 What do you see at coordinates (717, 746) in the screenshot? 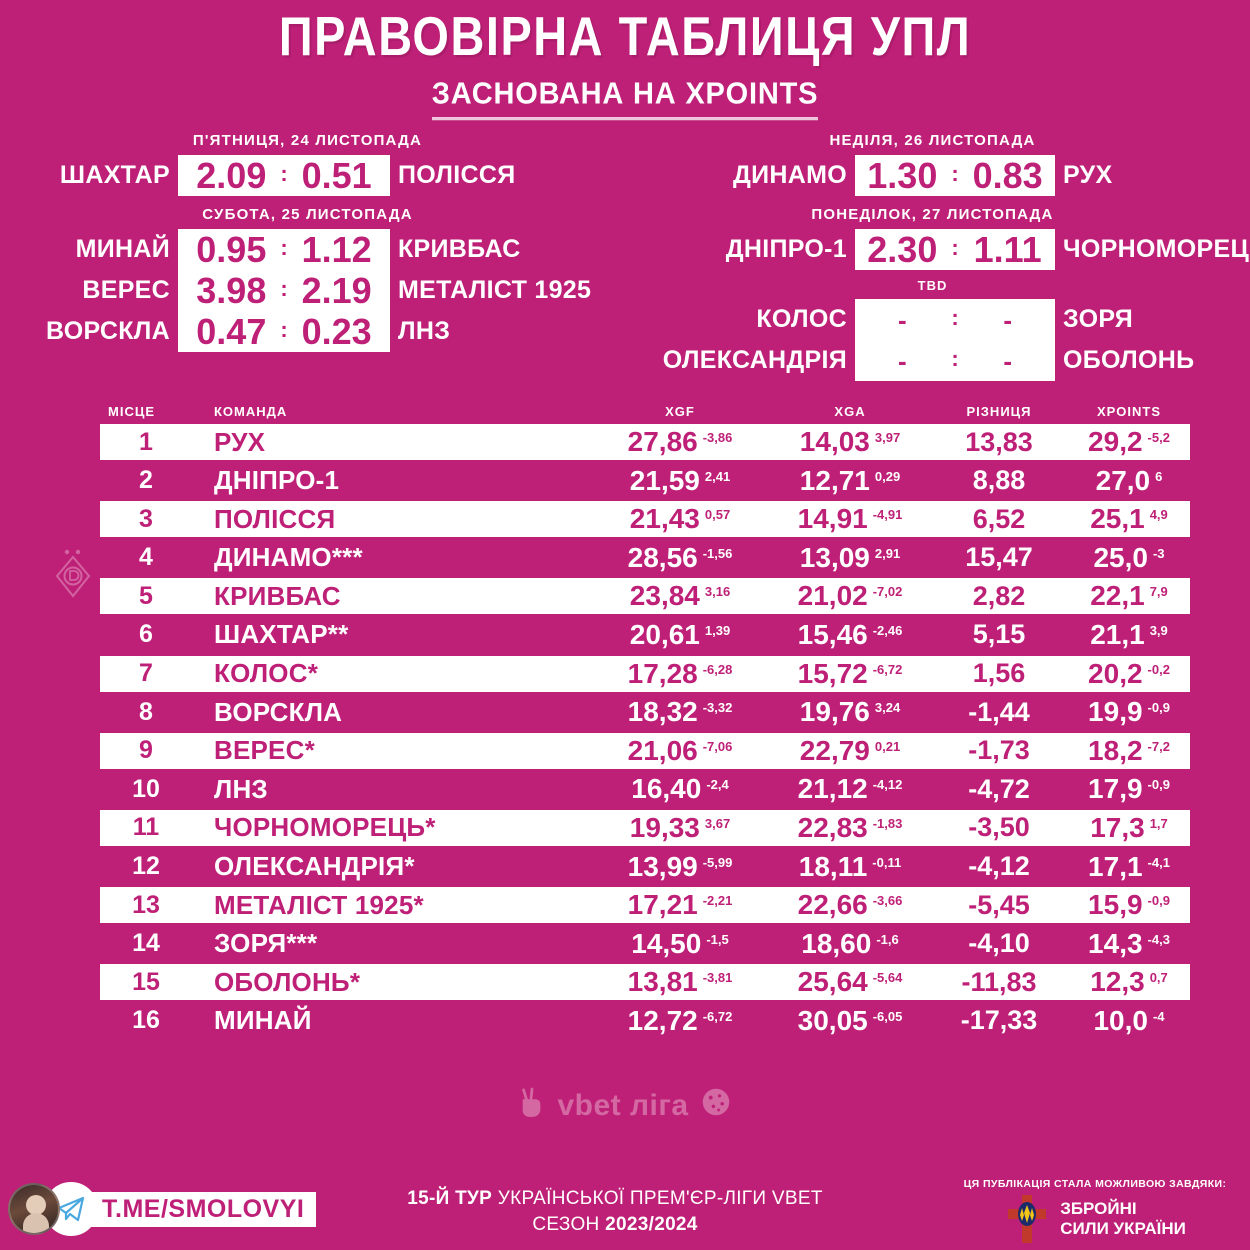
I see `row-xgf-delta: -7,06` at bounding box center [717, 746].